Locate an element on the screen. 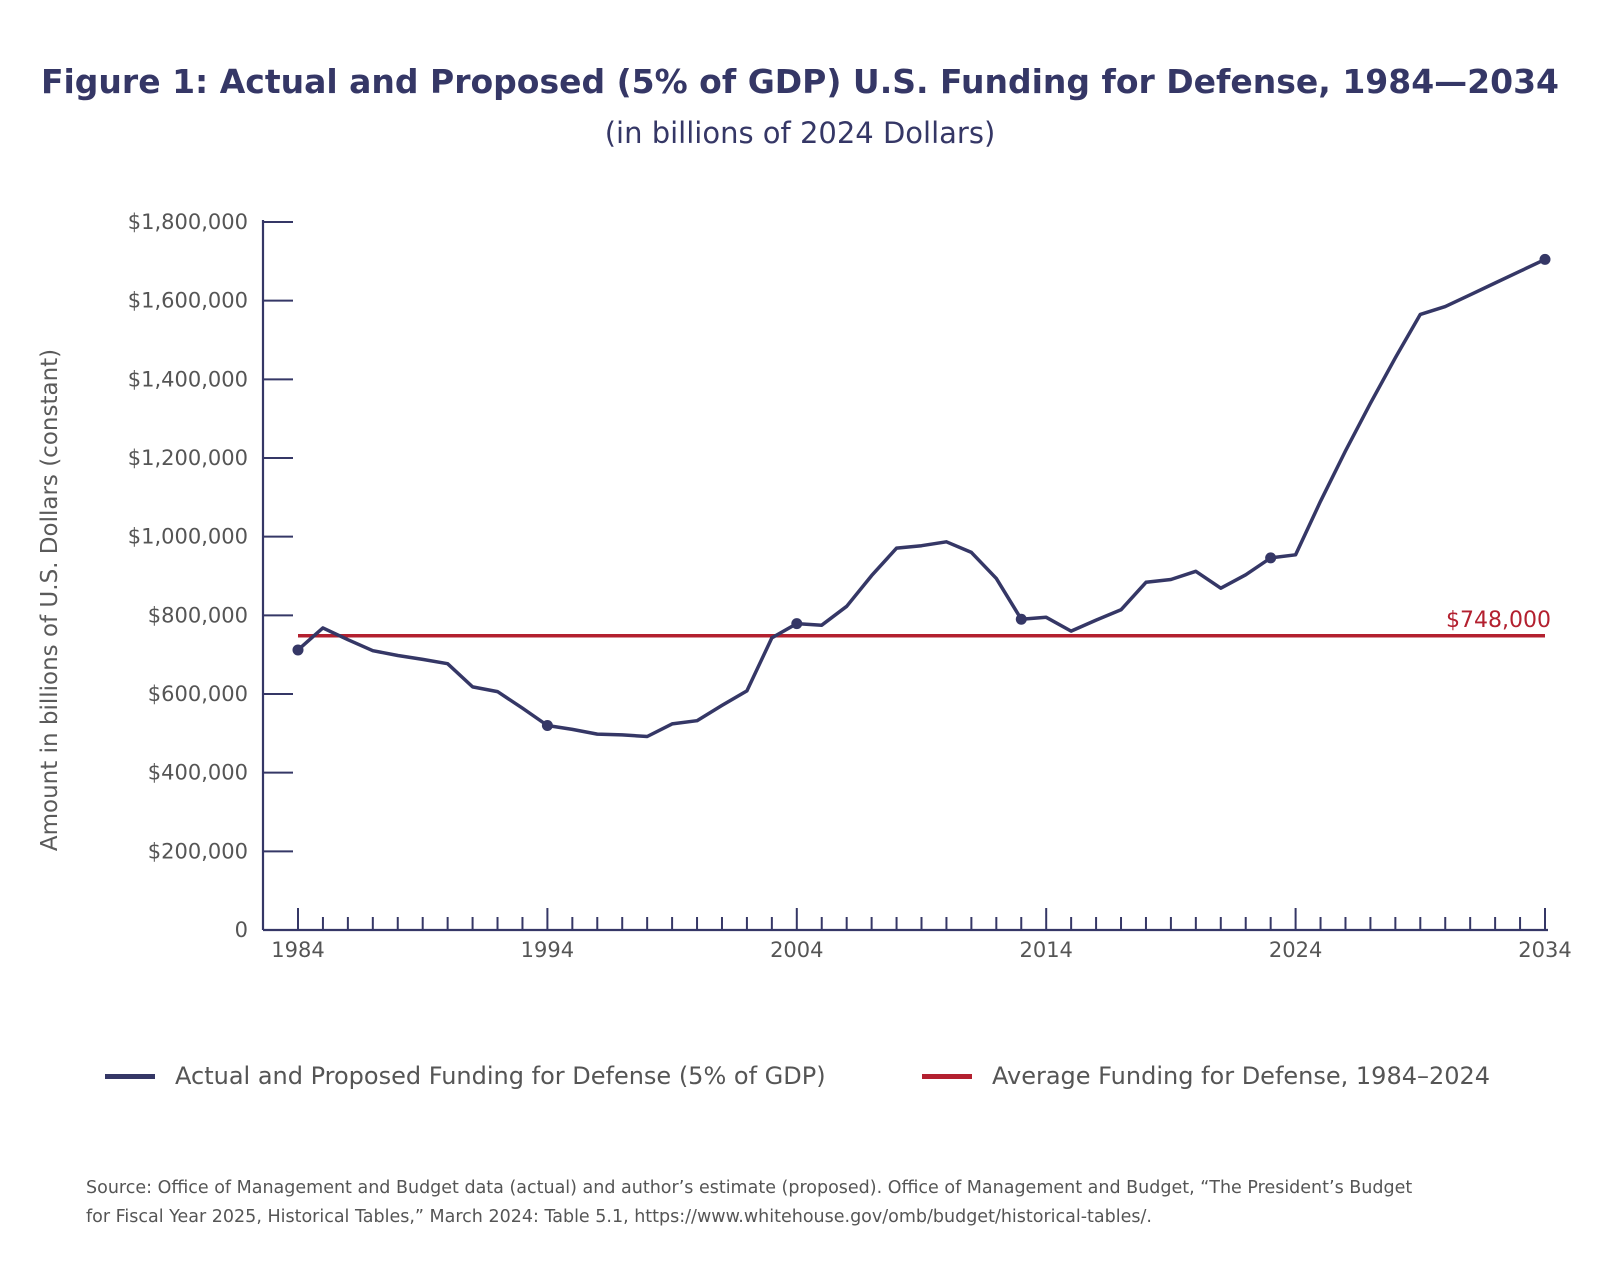 This screenshot has height=1280, width=1600. y-tick-label: $1,800,000 is located at coordinates (188, 222).